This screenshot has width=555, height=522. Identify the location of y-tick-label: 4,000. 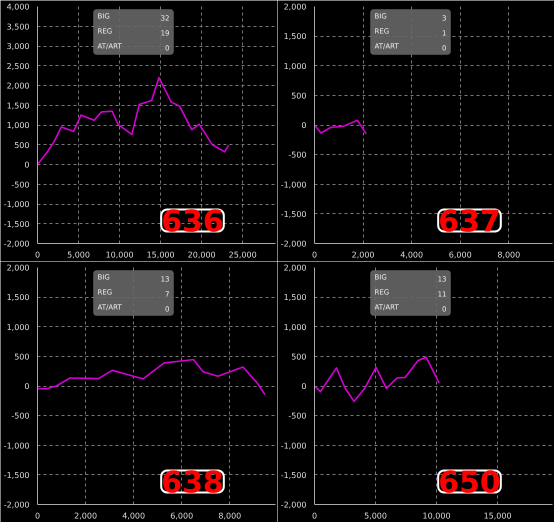
(18, 7).